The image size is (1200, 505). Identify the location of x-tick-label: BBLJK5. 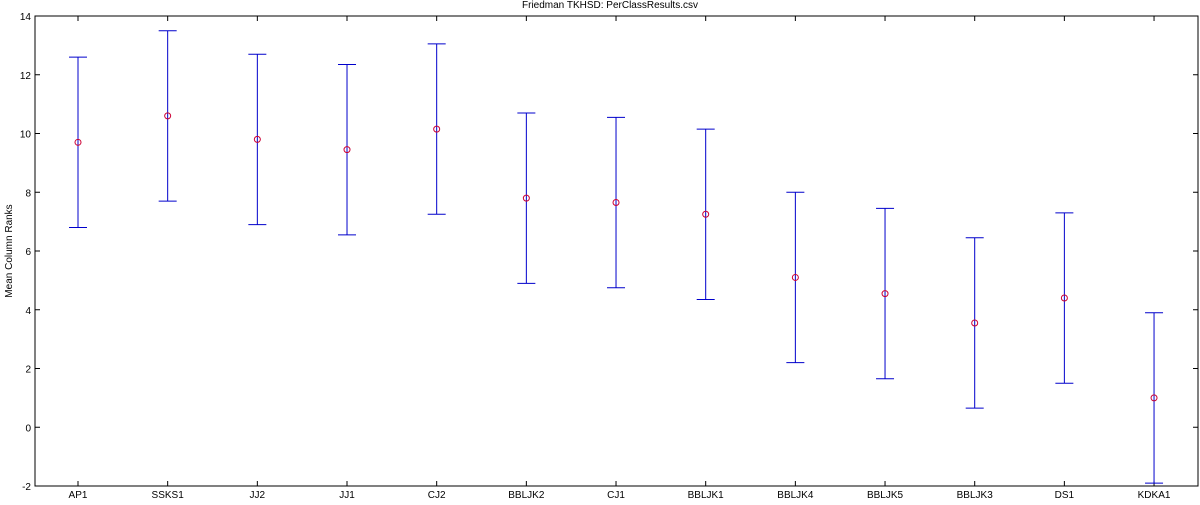
(885, 495).